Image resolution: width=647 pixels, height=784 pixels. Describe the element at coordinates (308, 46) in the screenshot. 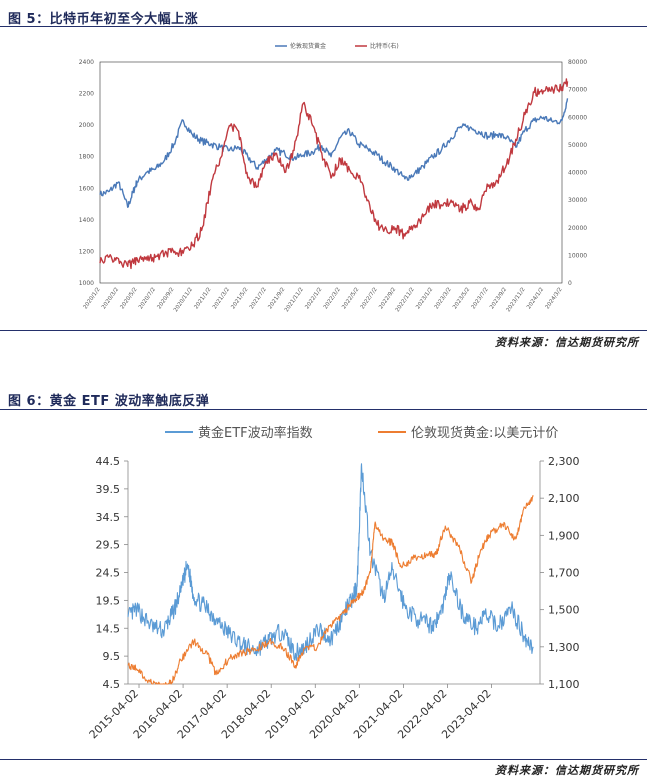

I see `legend-label: 伦敦现货黄金` at that location.